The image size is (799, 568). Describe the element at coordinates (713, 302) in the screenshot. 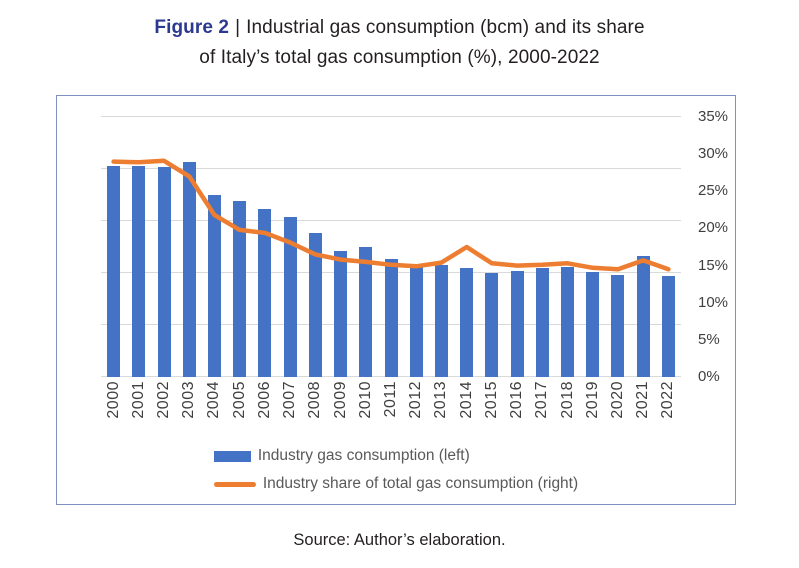

I see `y-tick-10: 10%` at that location.